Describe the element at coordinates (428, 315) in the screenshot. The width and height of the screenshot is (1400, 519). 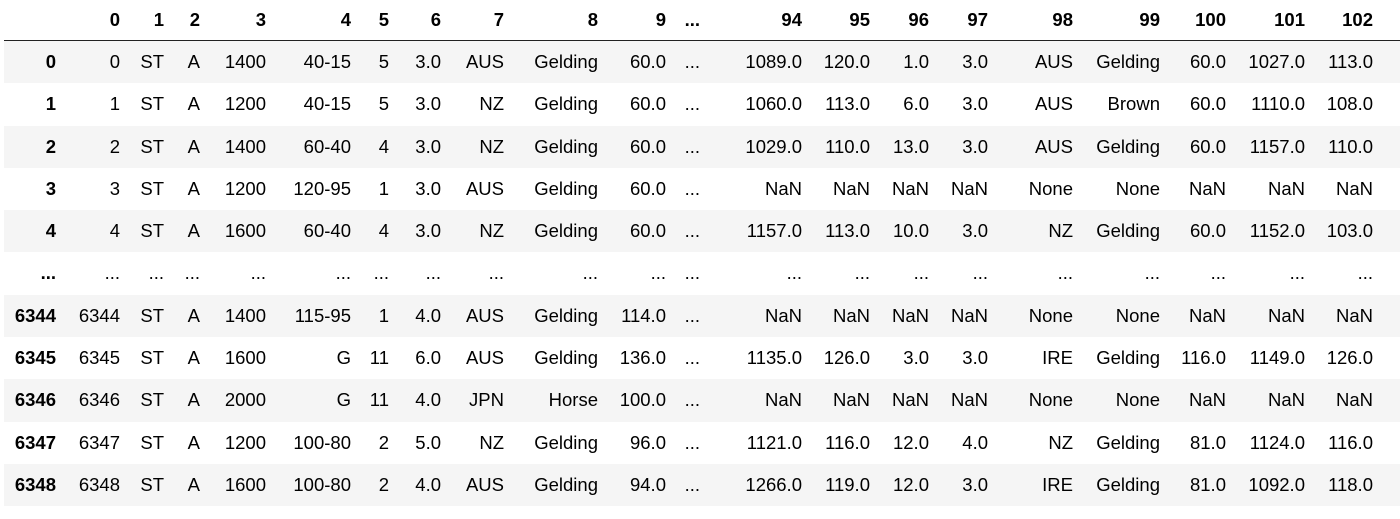
I see `table-cell: 4.0` at that location.